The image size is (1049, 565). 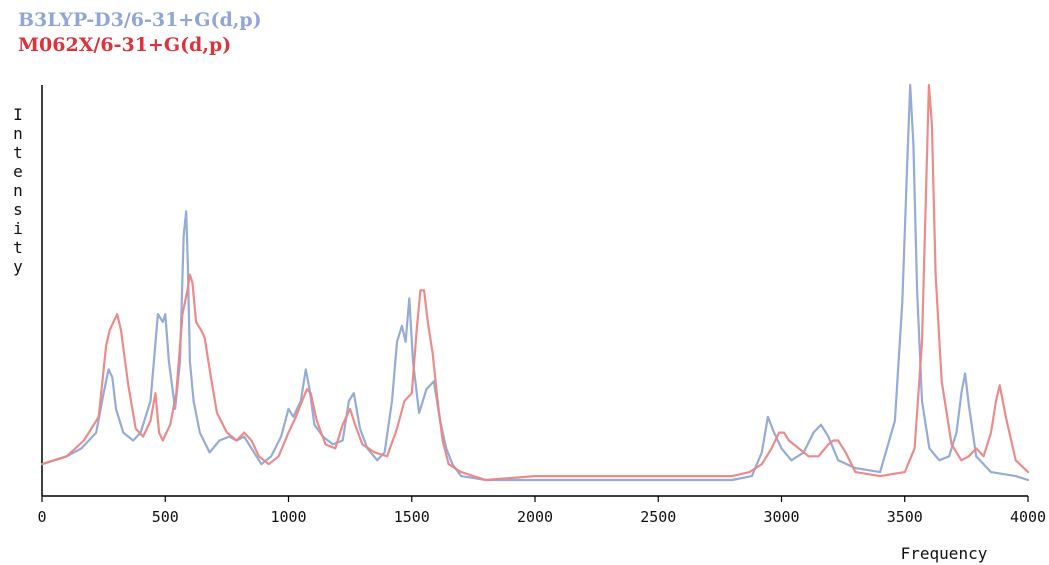 I want to click on x-tick-label: 0, so click(x=41, y=517).